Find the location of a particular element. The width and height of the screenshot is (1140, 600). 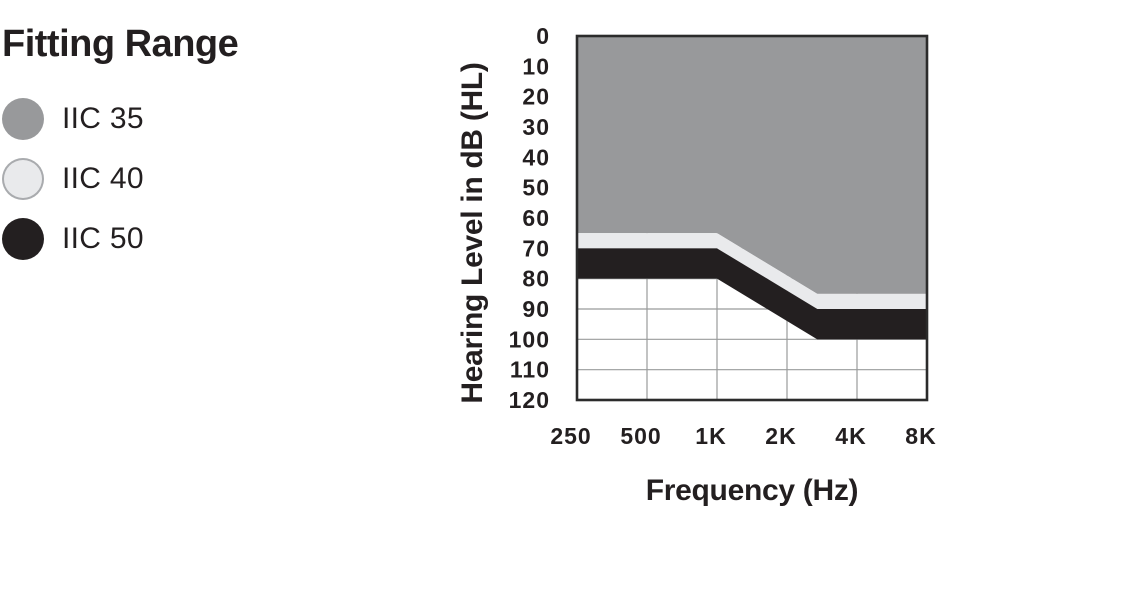

y-tick-120: 120 is located at coordinates (529, 400).